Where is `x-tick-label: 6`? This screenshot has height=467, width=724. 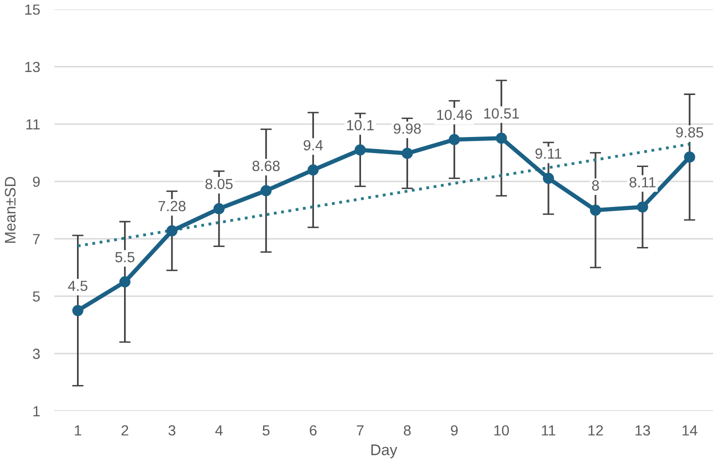 x-tick-label: 6 is located at coordinates (313, 430).